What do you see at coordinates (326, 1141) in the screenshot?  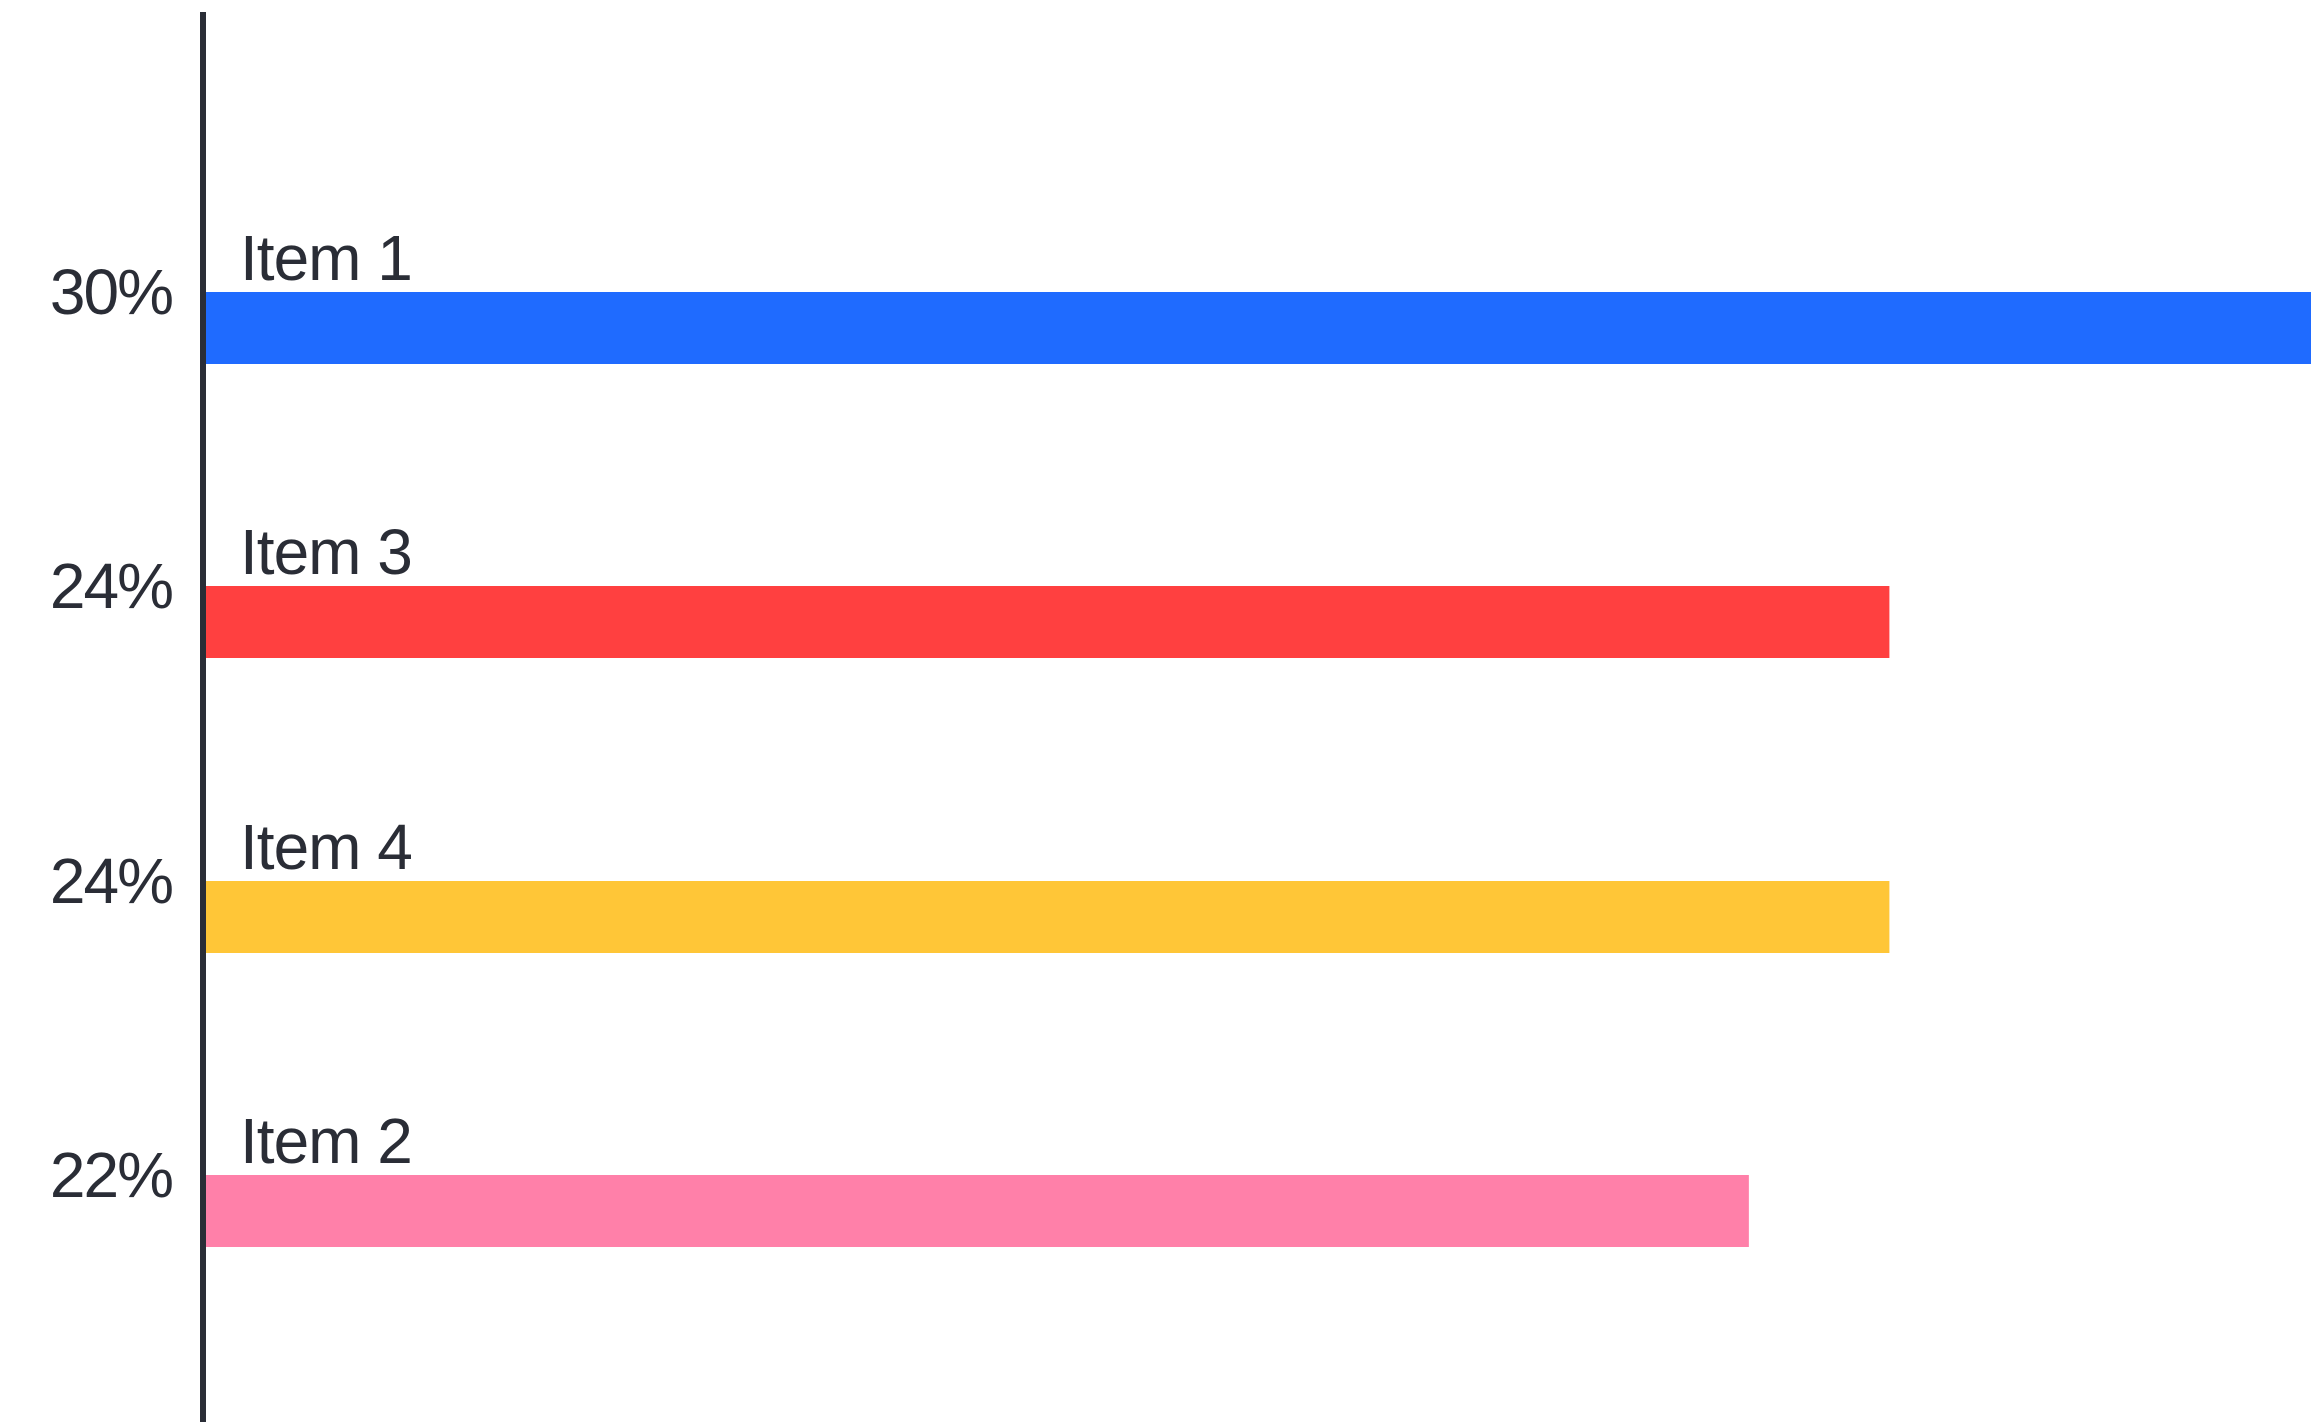 I see `category-label: Item 2` at bounding box center [326, 1141].